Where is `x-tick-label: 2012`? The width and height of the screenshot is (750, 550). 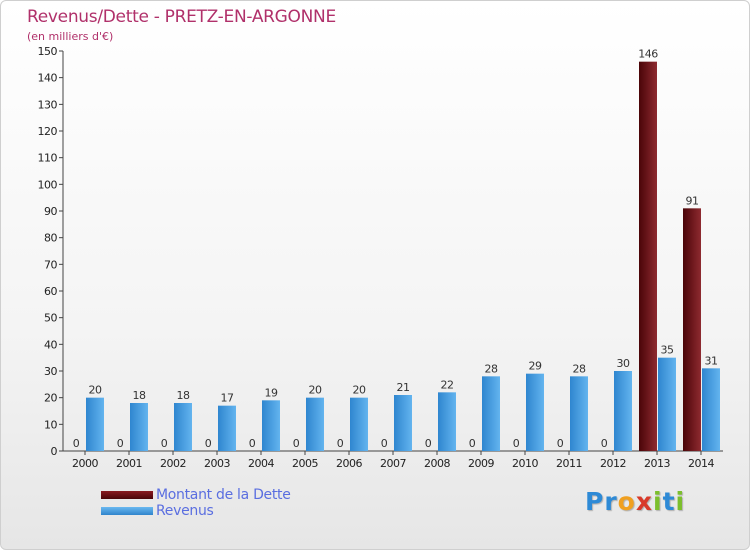
x-tick-label: 2012 is located at coordinates (613, 463).